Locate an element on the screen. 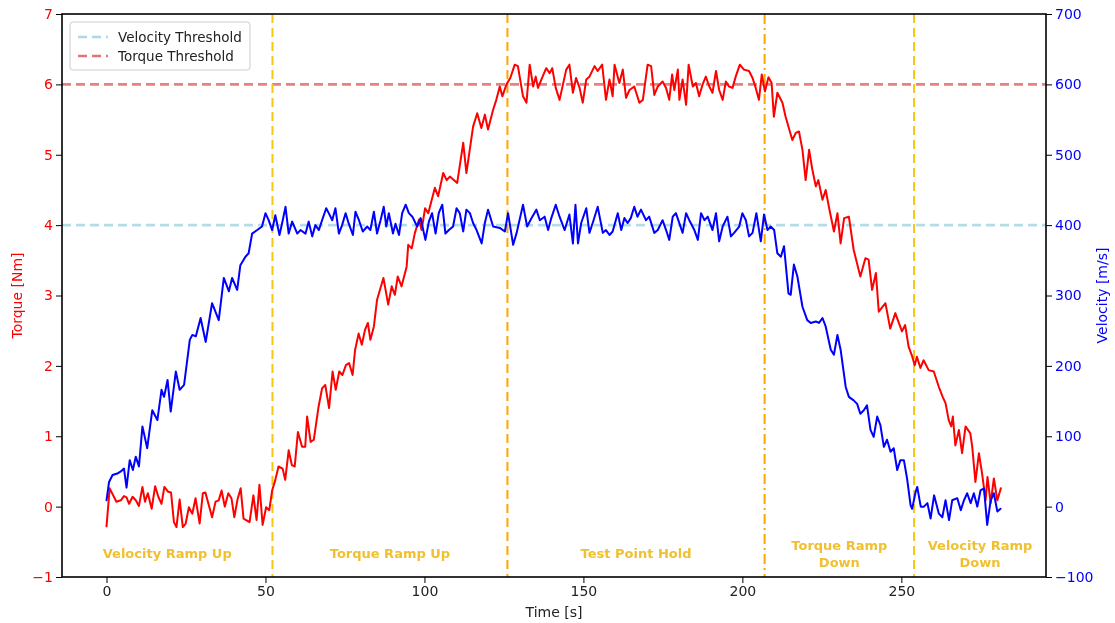 This screenshot has width=1115, height=623. y-axis-title: Torque [Nm] is located at coordinates (17, 296).